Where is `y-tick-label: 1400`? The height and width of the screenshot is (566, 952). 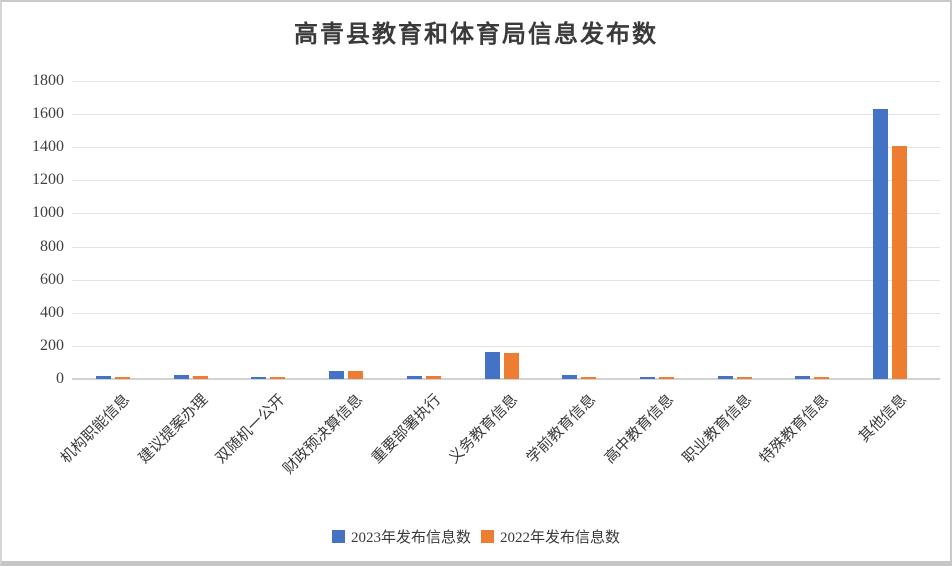 y-tick-label: 1400 is located at coordinates (48, 147).